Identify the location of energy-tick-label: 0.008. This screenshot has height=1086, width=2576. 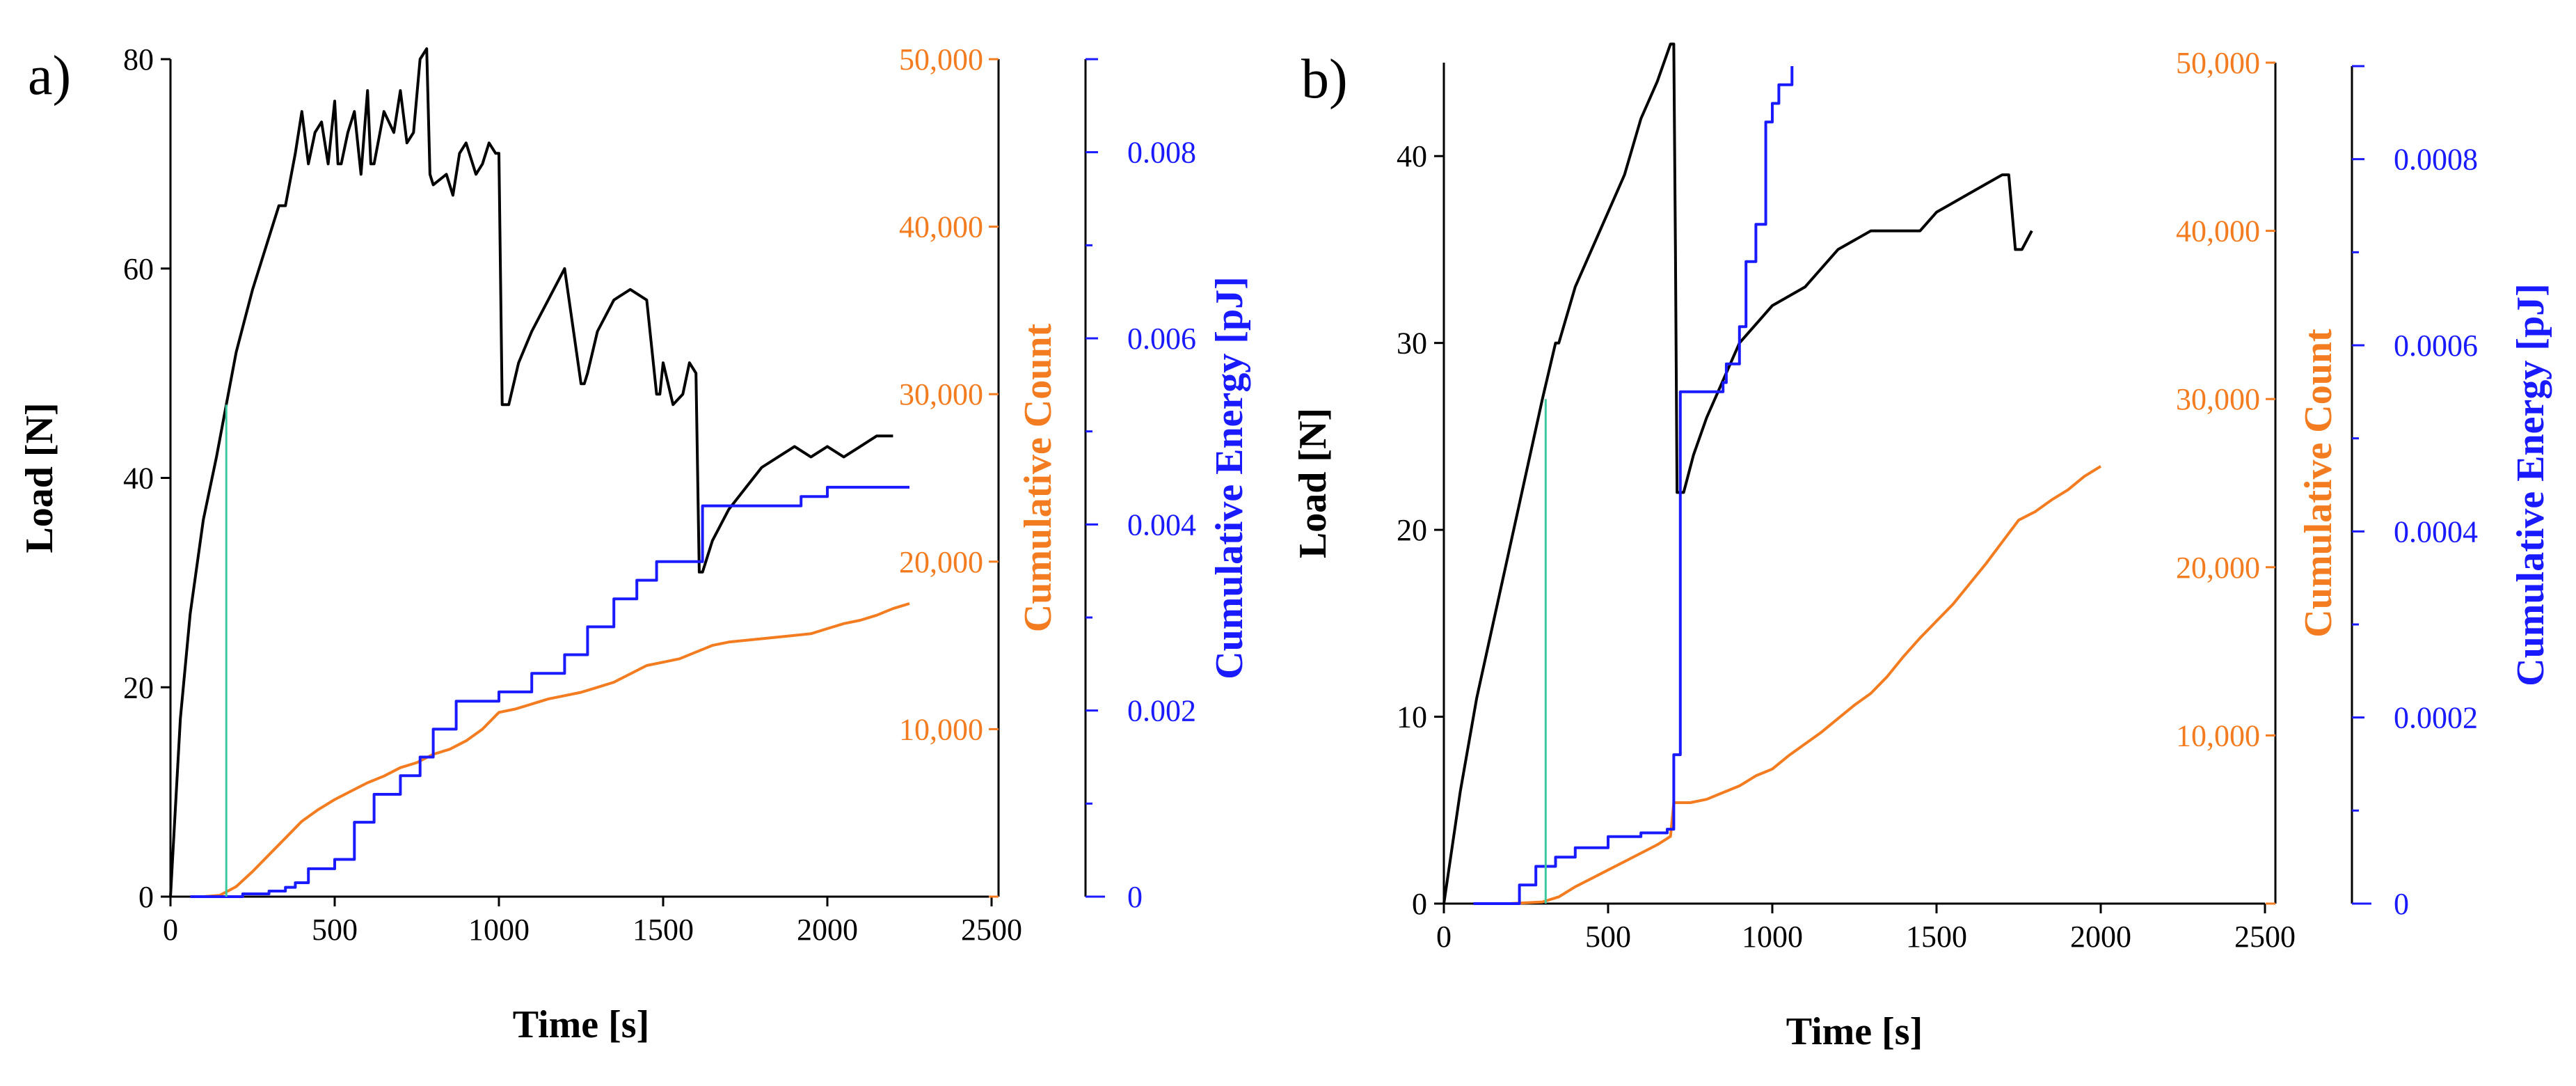
(1161, 153).